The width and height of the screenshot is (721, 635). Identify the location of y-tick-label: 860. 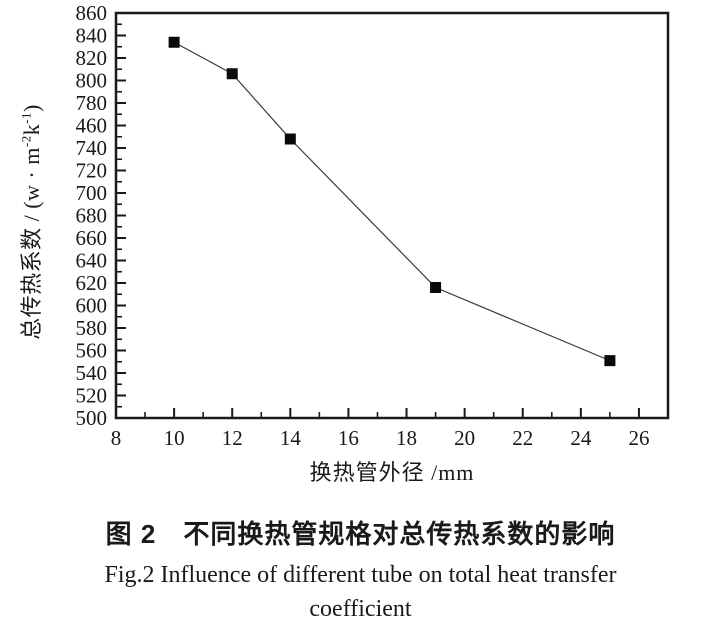
(92, 13).